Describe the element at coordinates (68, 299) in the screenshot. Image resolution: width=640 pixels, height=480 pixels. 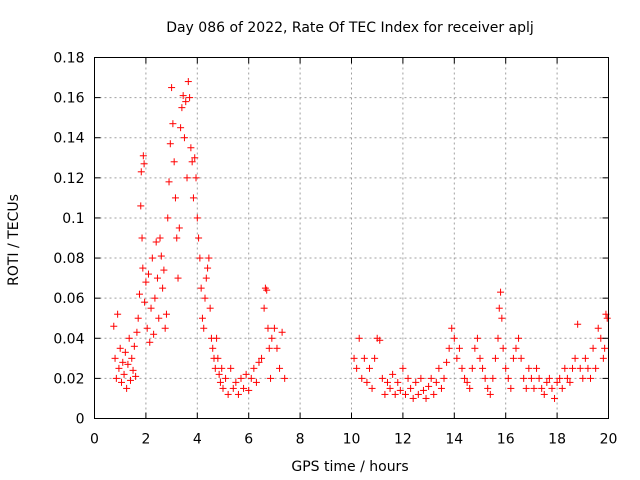
I see `y-tick-label: 0.06` at that location.